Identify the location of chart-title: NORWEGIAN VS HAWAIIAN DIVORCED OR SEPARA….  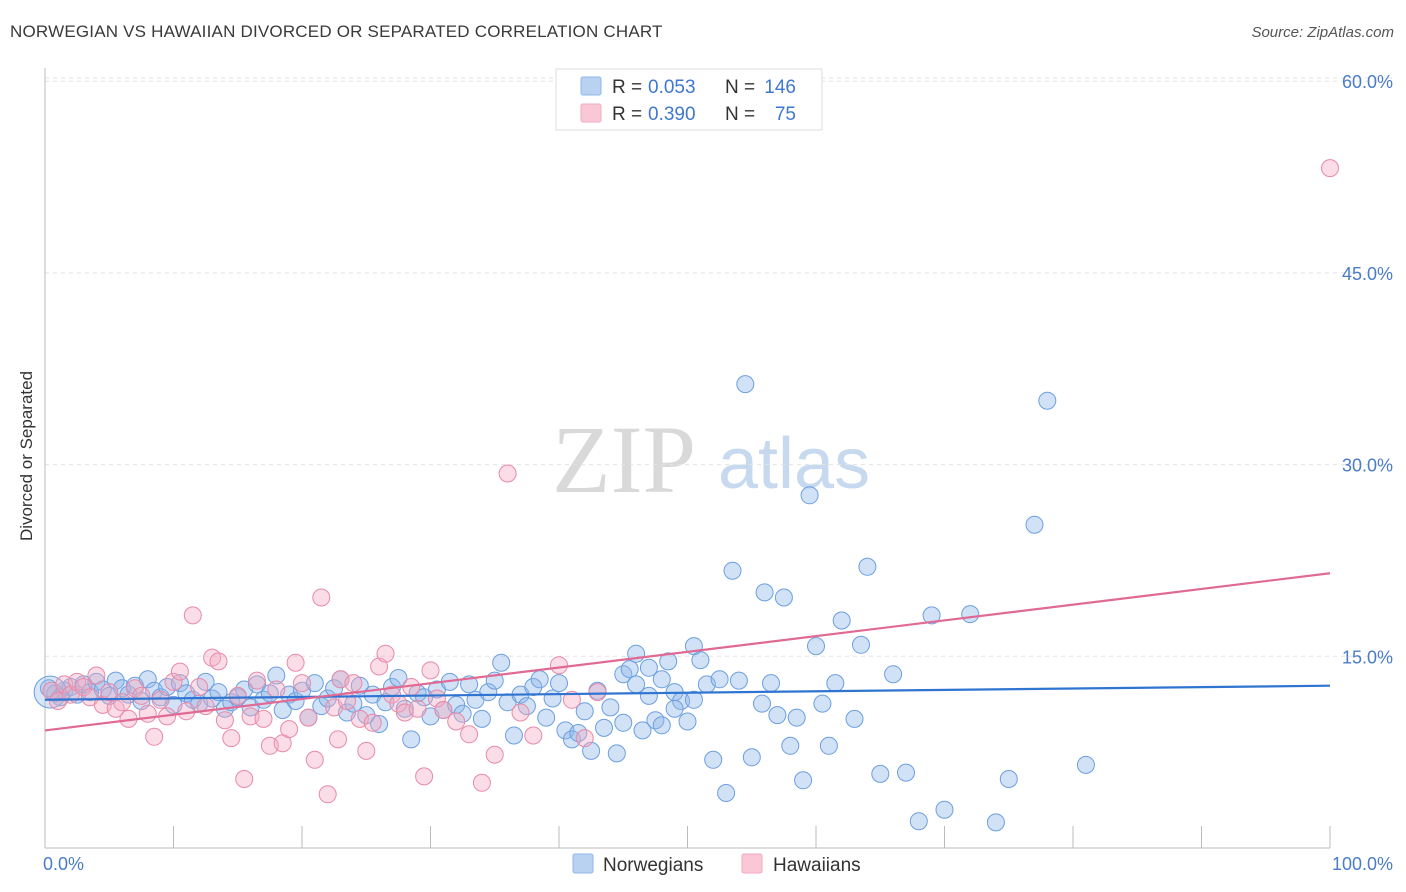
(336, 31).